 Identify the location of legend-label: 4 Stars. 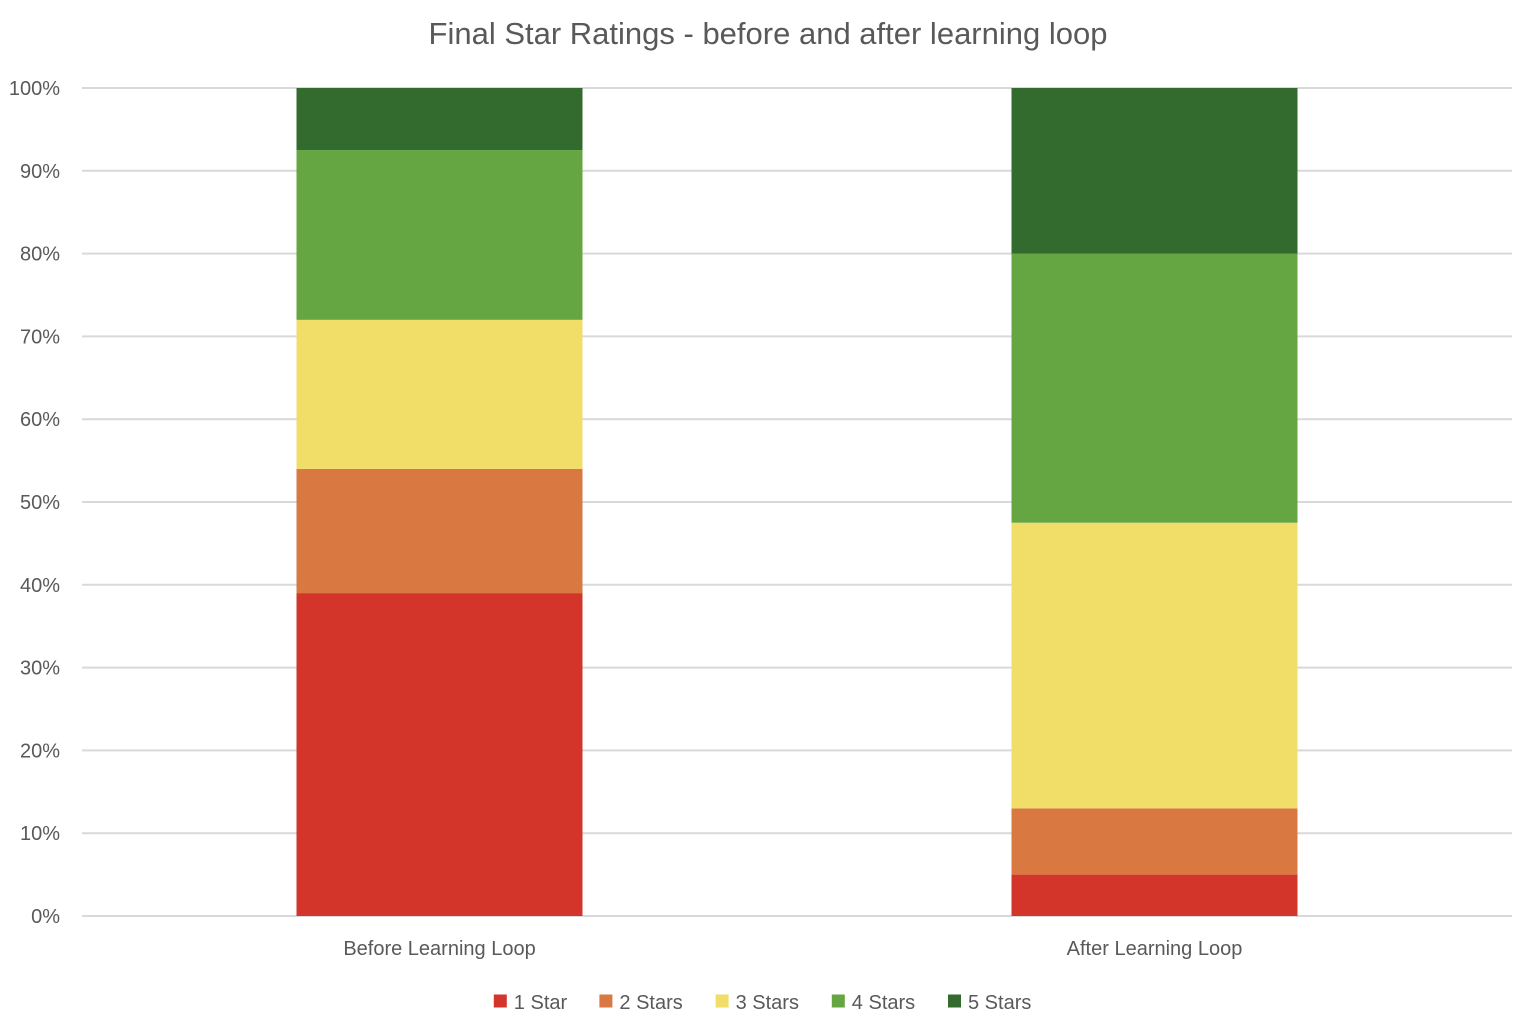
(883, 1003).